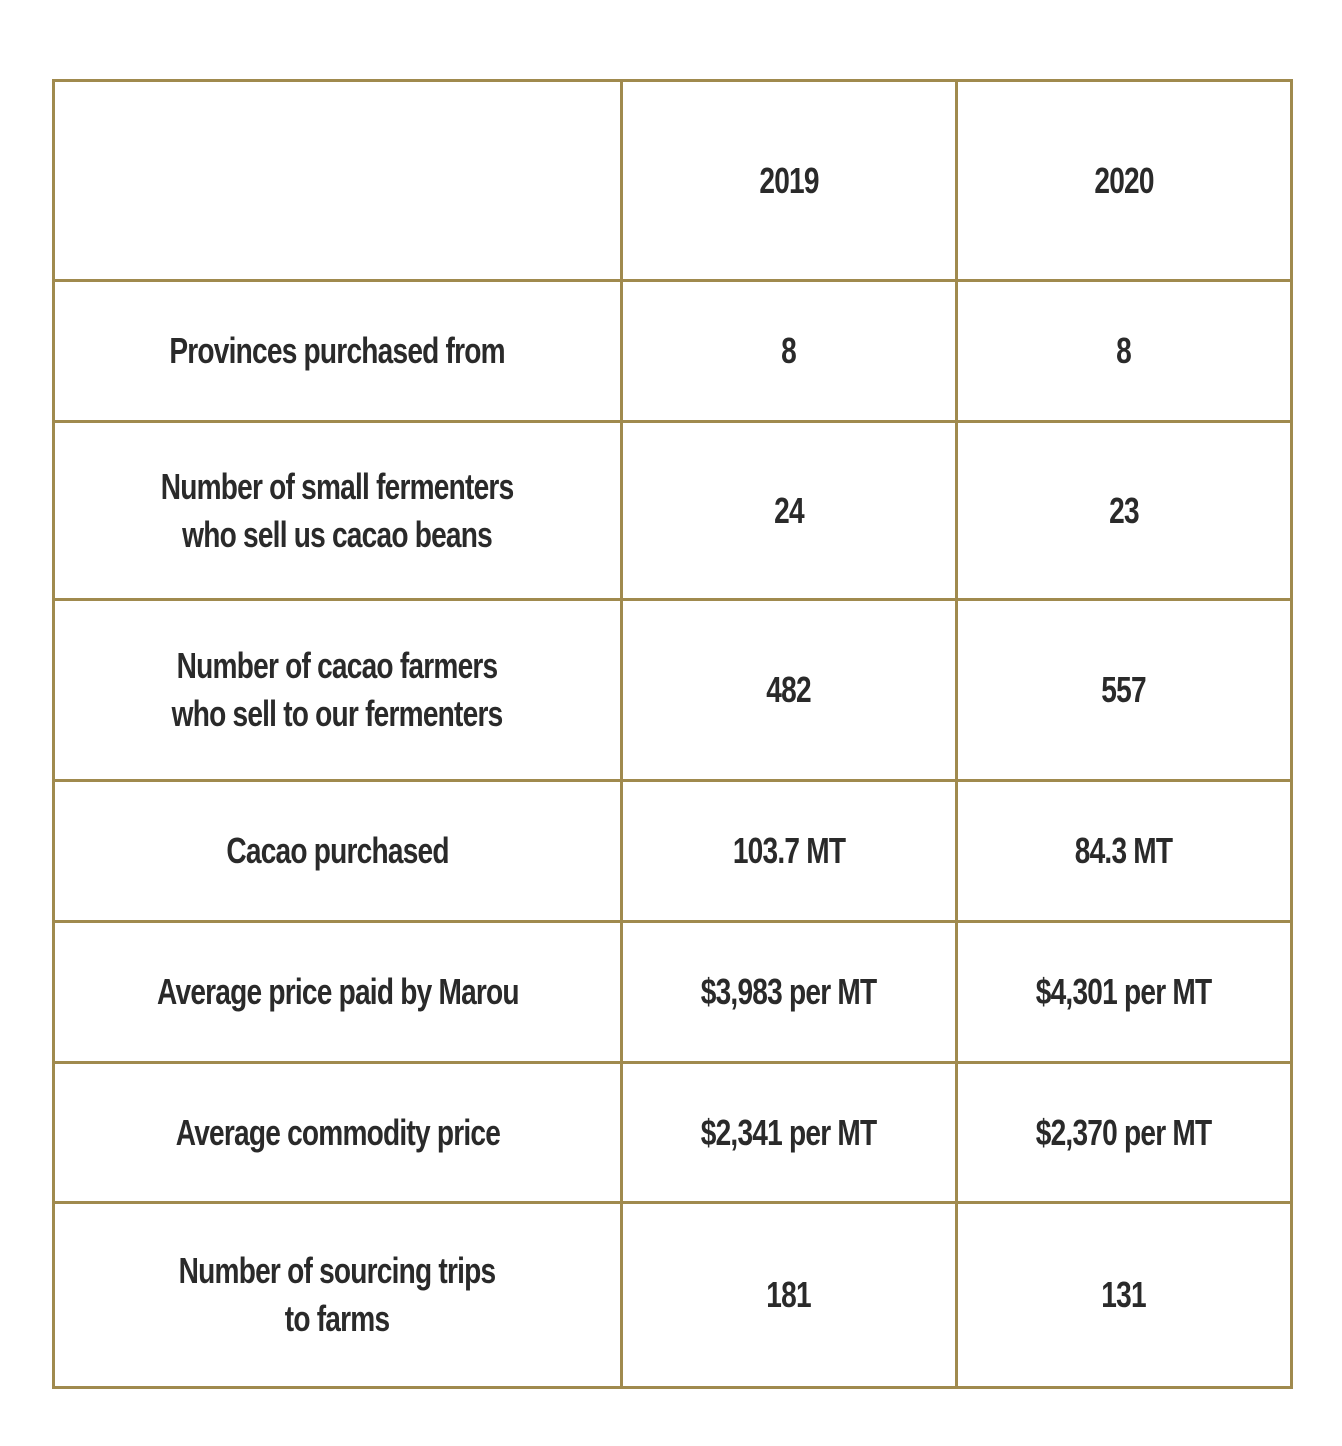 This screenshot has height=1446, width=1342. What do you see at coordinates (789, 510) in the screenshot?
I see `value-2019: 24` at bounding box center [789, 510].